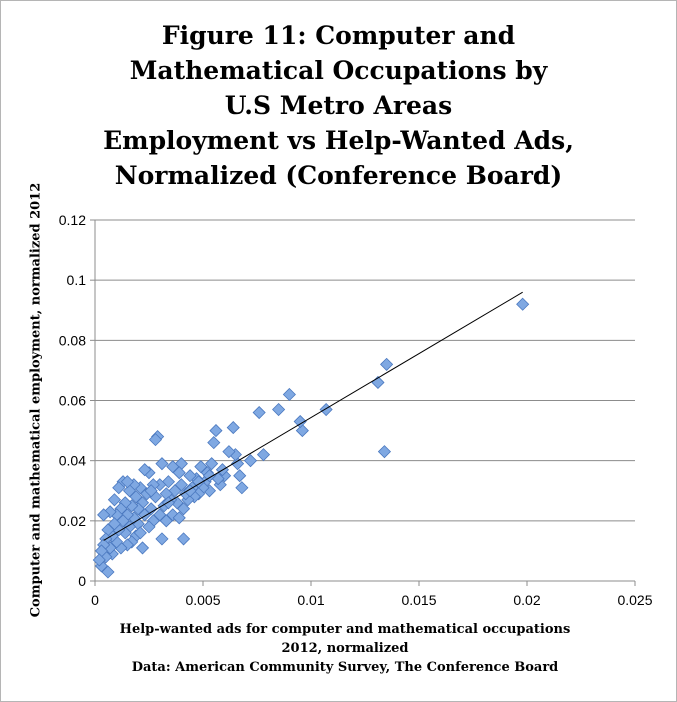  What do you see at coordinates (634, 600) in the screenshot?
I see `x-tick-label: 0.025` at bounding box center [634, 600].